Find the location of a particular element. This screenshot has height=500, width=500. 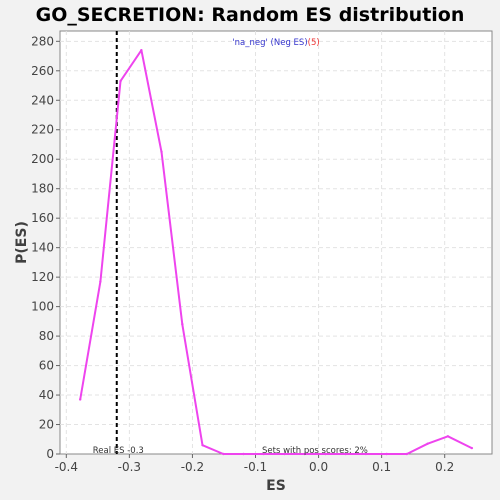

x-tick-label: -0.4 is located at coordinates (66, 467).